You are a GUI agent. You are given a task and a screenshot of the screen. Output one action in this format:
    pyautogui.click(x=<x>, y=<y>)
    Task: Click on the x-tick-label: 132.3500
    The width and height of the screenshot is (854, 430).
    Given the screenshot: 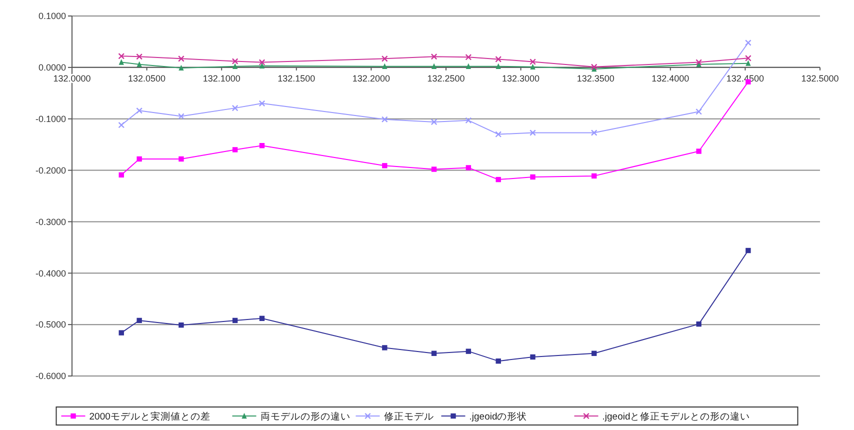 What is the action you would take?
    pyautogui.click(x=595, y=78)
    